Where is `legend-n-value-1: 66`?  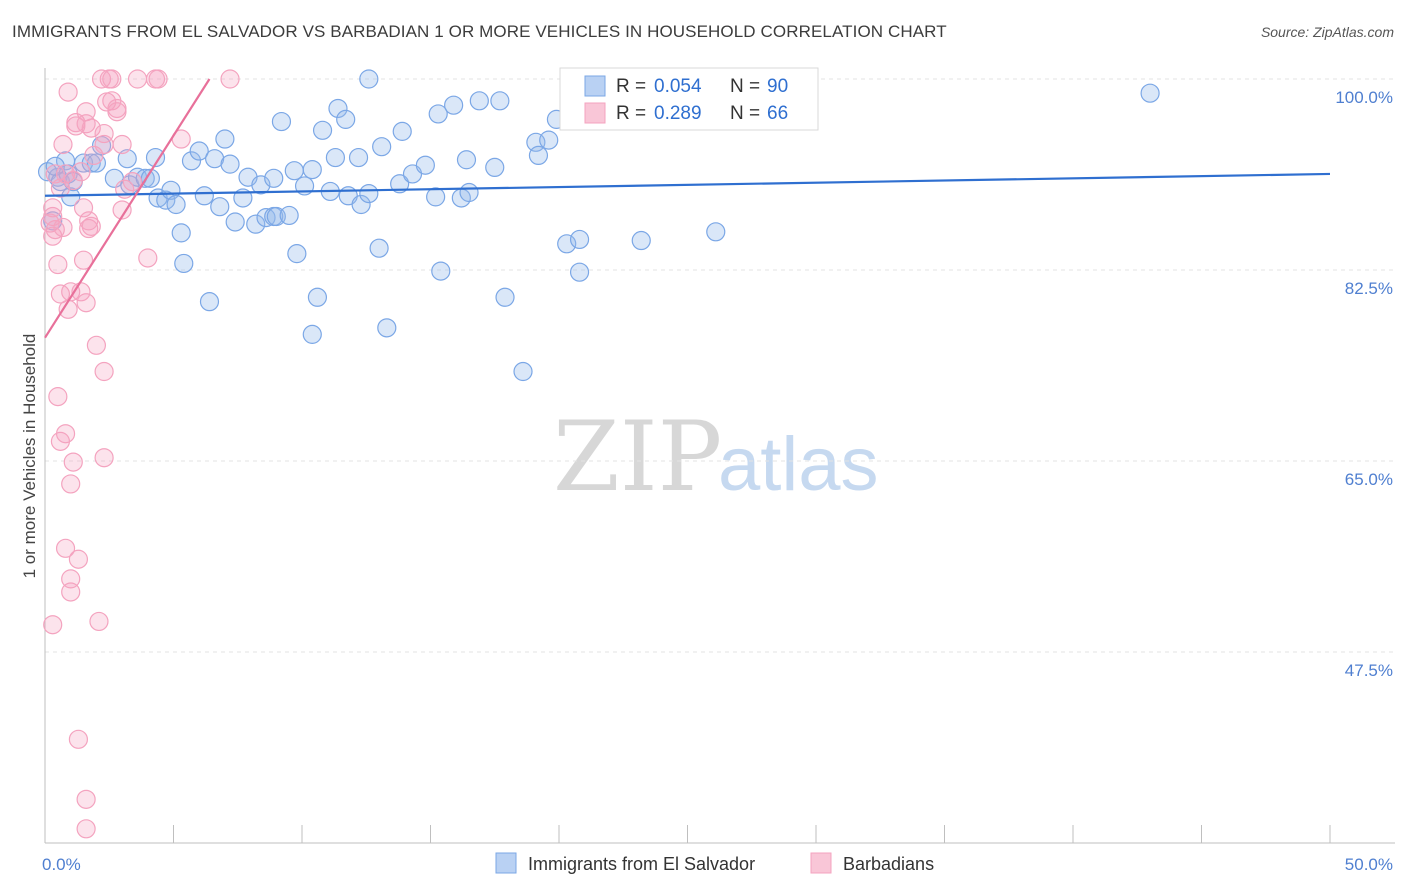 legend-n-value-1: 66 is located at coordinates (777, 113).